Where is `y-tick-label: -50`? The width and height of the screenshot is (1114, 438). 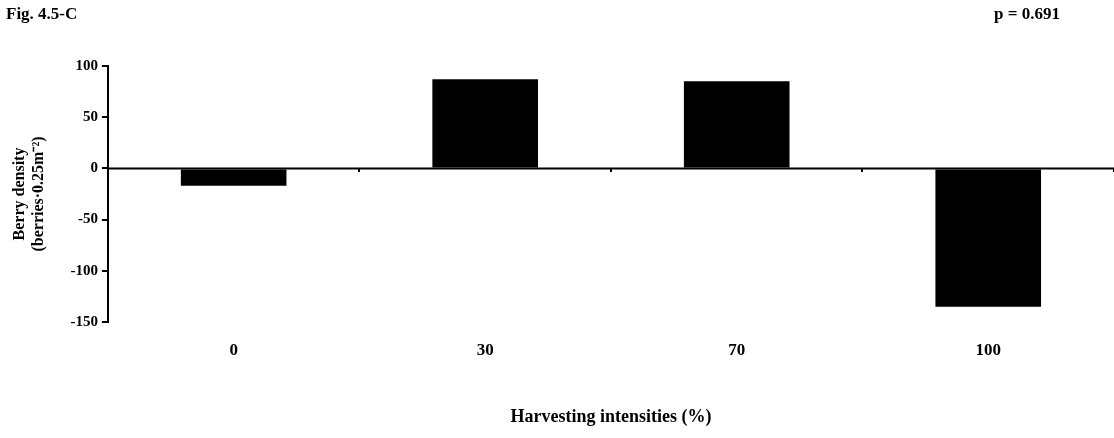 y-tick-label: -50 is located at coordinates (87, 218).